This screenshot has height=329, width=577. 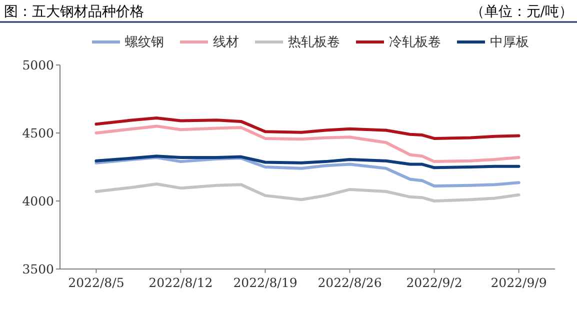 What do you see at coordinates (226, 42) in the screenshot?
I see `legend-label: 线材` at bounding box center [226, 42].